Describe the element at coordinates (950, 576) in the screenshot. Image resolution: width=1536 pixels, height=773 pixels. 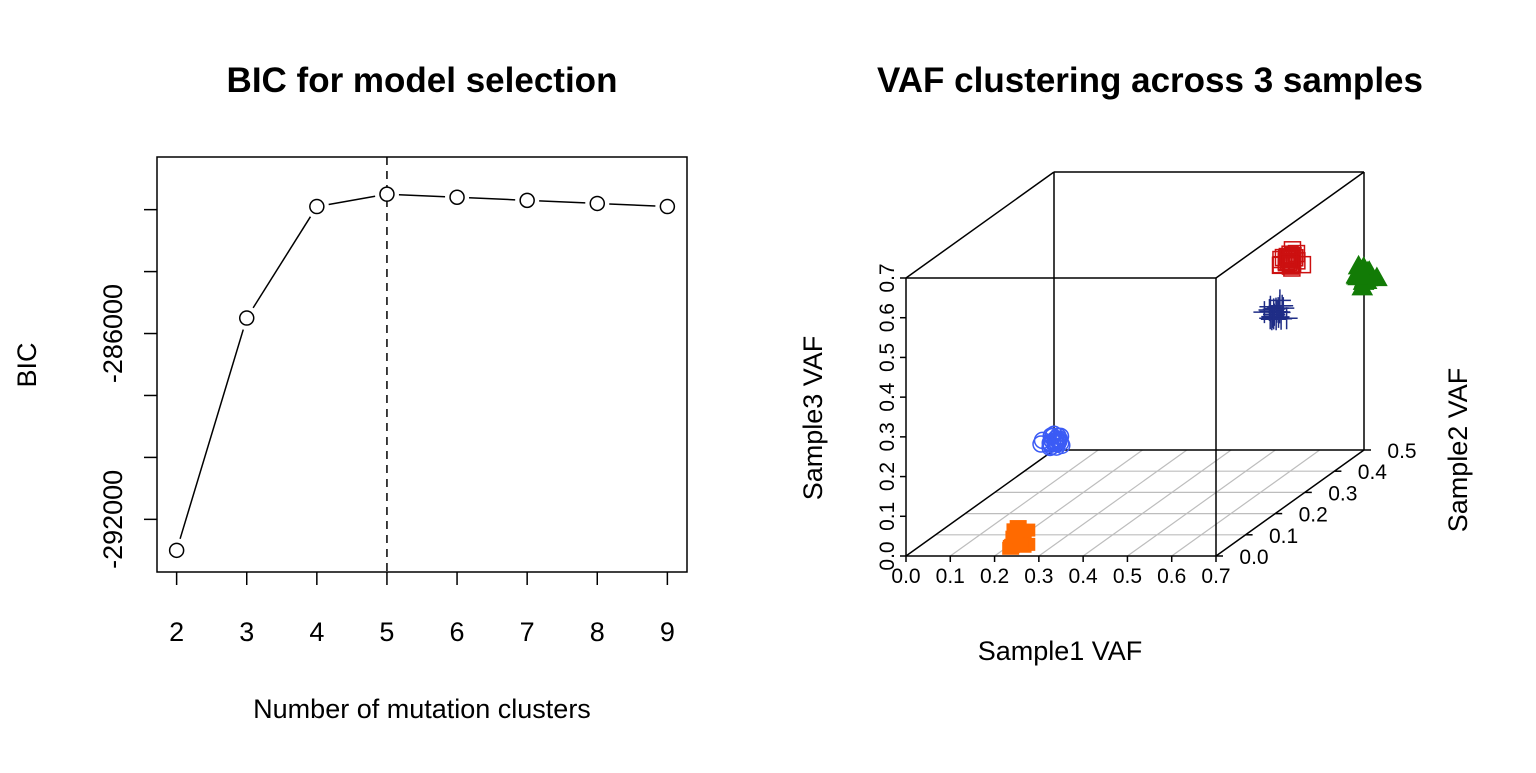
I see `vaf-x-tick-label: 0.1` at that location.